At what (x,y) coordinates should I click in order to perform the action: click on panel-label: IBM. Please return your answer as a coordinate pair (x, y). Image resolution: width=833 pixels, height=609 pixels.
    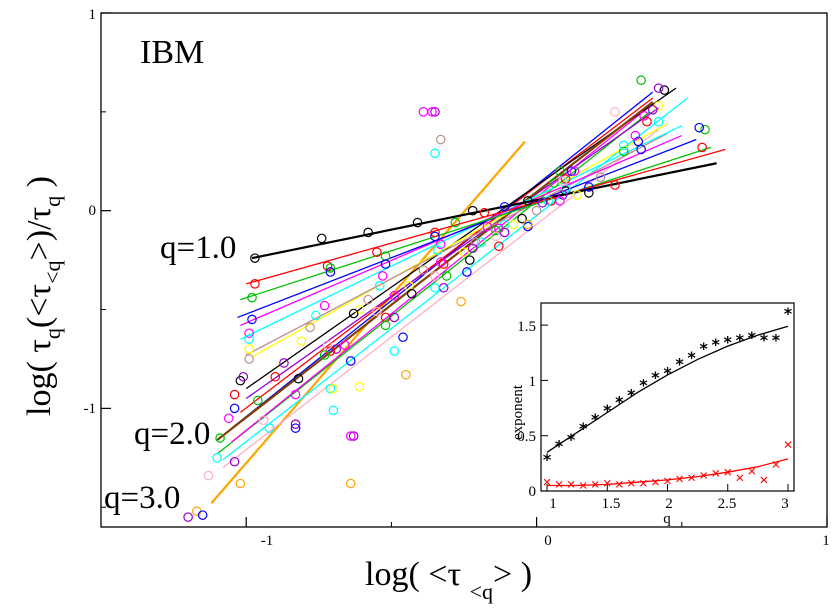
    Looking at the image, I should click on (172, 52).